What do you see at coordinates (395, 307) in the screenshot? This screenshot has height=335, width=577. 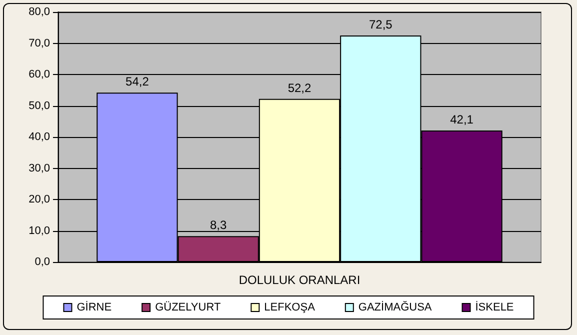 I see `legend-label: GAZİMAĞUSA` at bounding box center [395, 307].